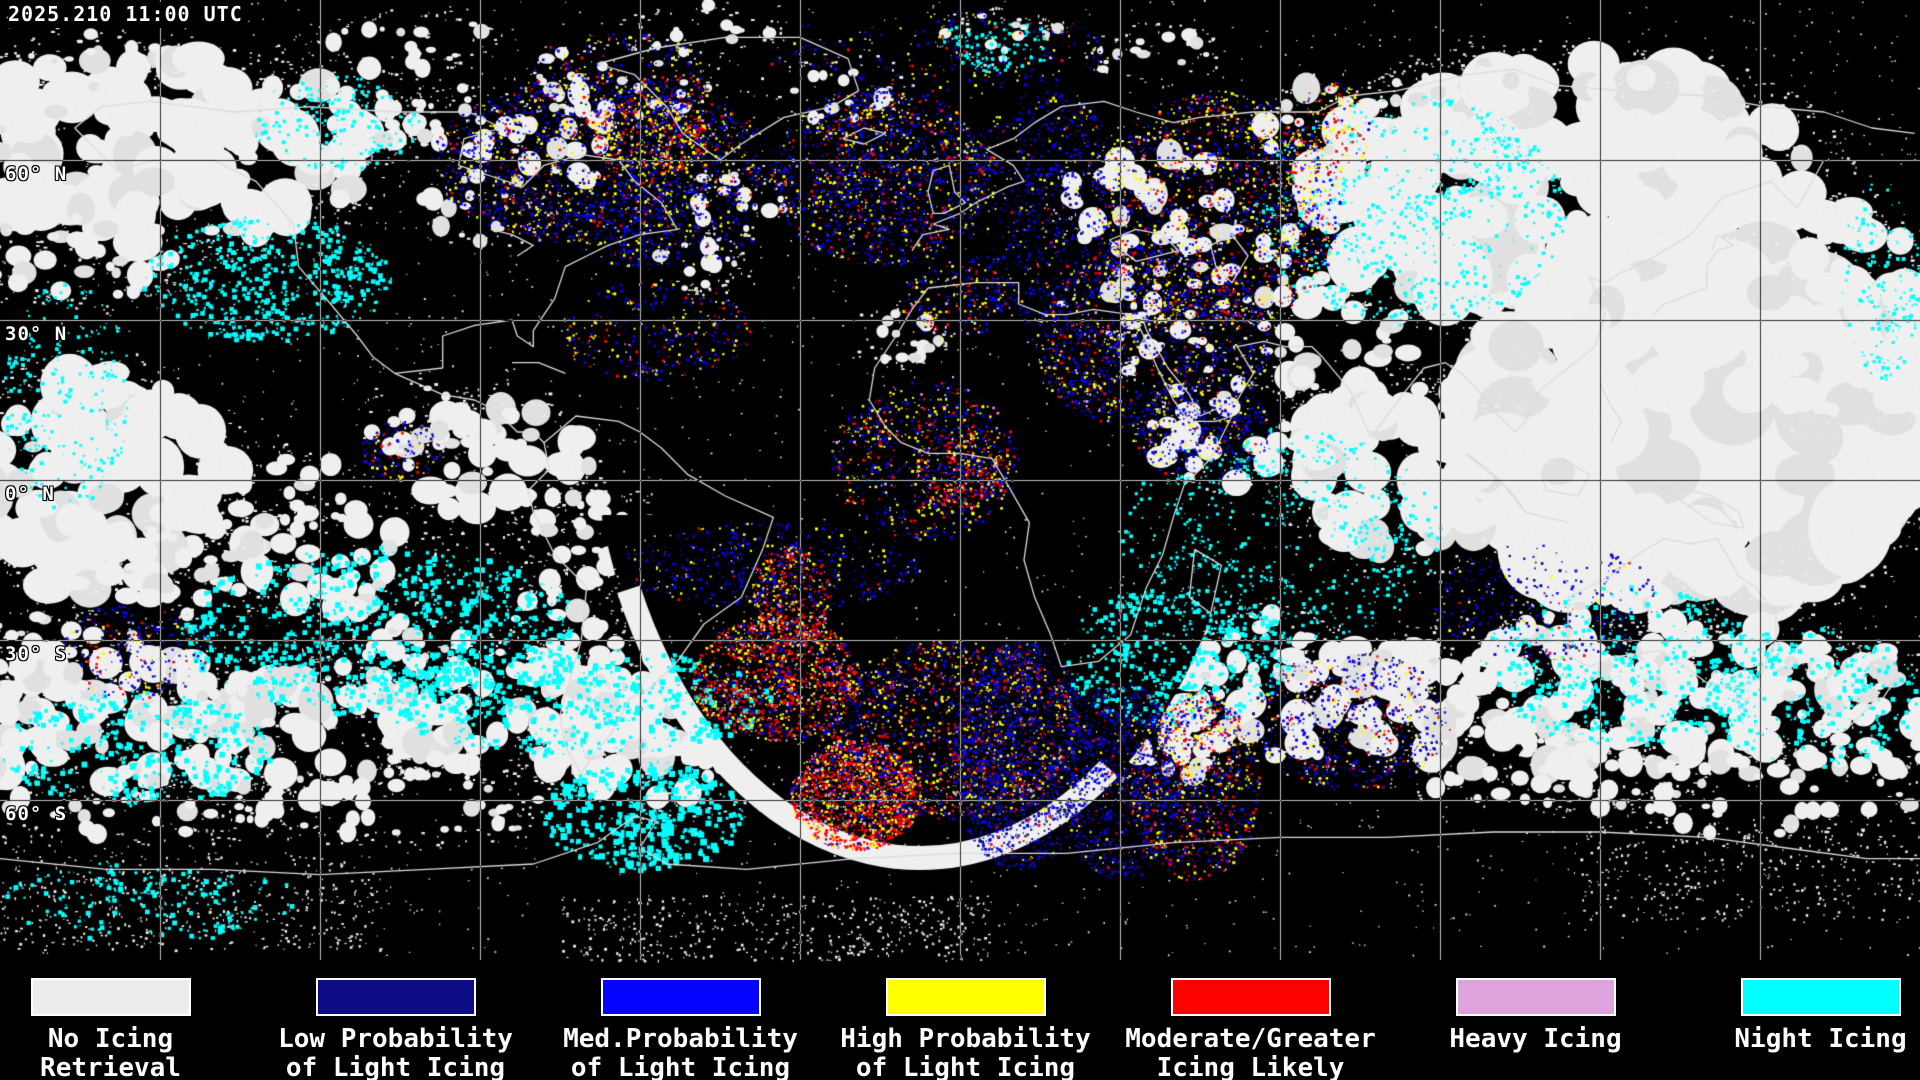 The width and height of the screenshot is (1920, 1080). I want to click on legend-label: Night Icing, so click(1820, 1039).